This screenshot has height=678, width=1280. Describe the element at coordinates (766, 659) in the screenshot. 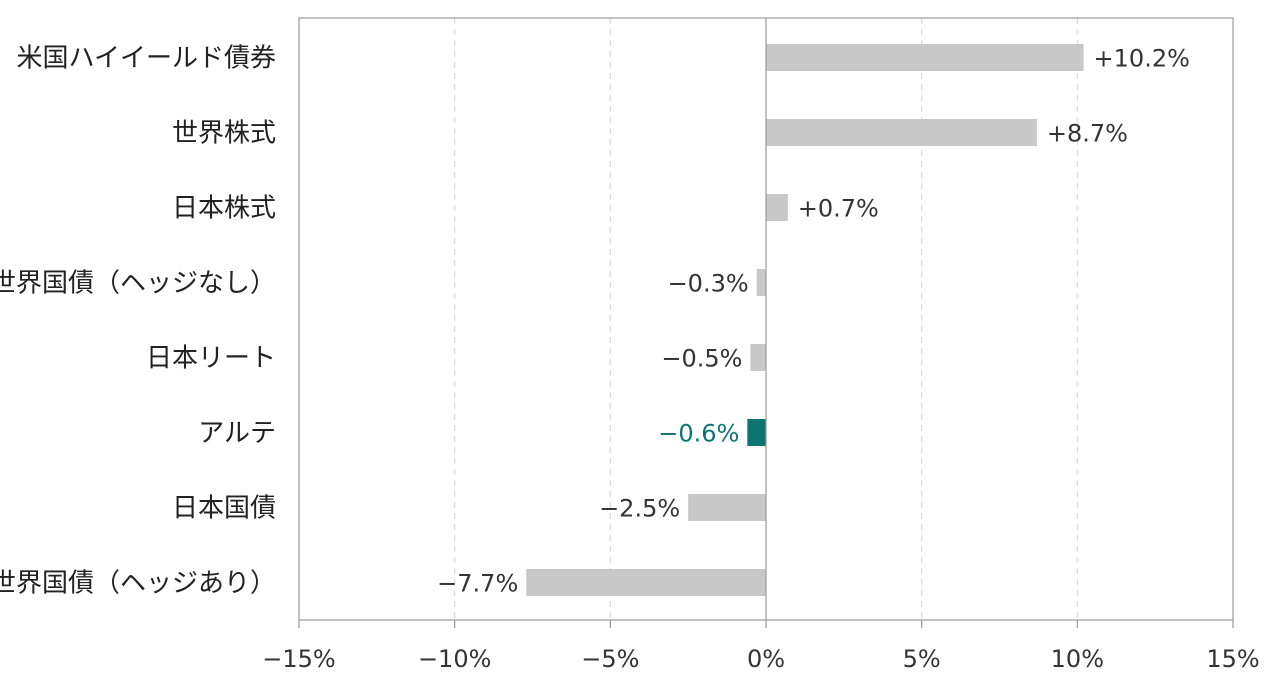

I see `x-tick-label: 0%` at that location.